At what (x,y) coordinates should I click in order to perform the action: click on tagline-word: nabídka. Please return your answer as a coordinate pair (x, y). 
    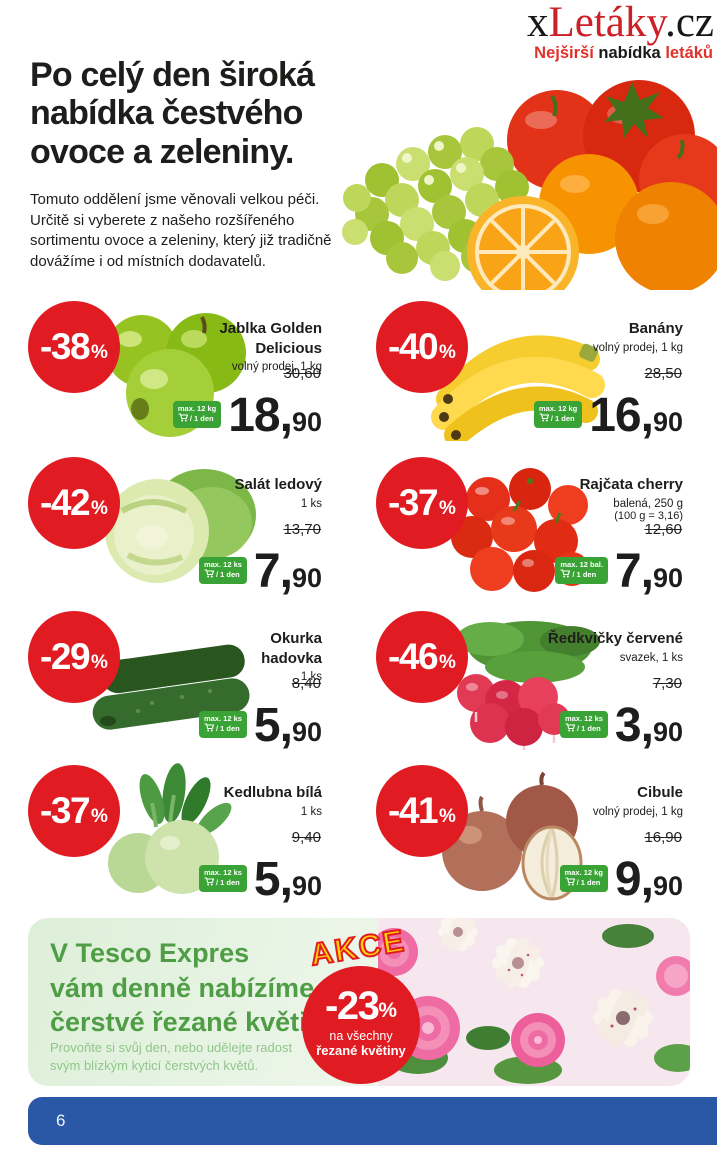
    Looking at the image, I should click on (629, 53).